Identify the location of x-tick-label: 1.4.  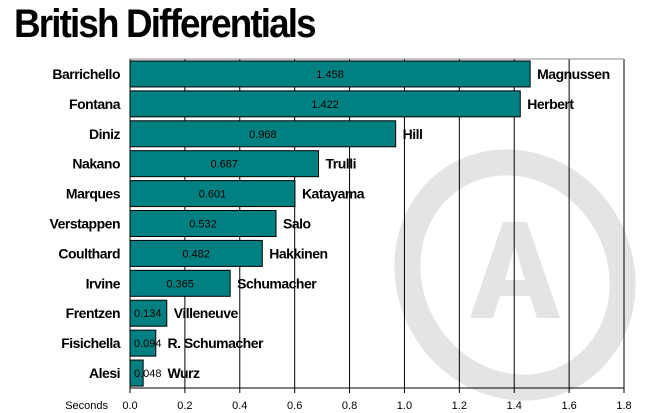
(514, 406).